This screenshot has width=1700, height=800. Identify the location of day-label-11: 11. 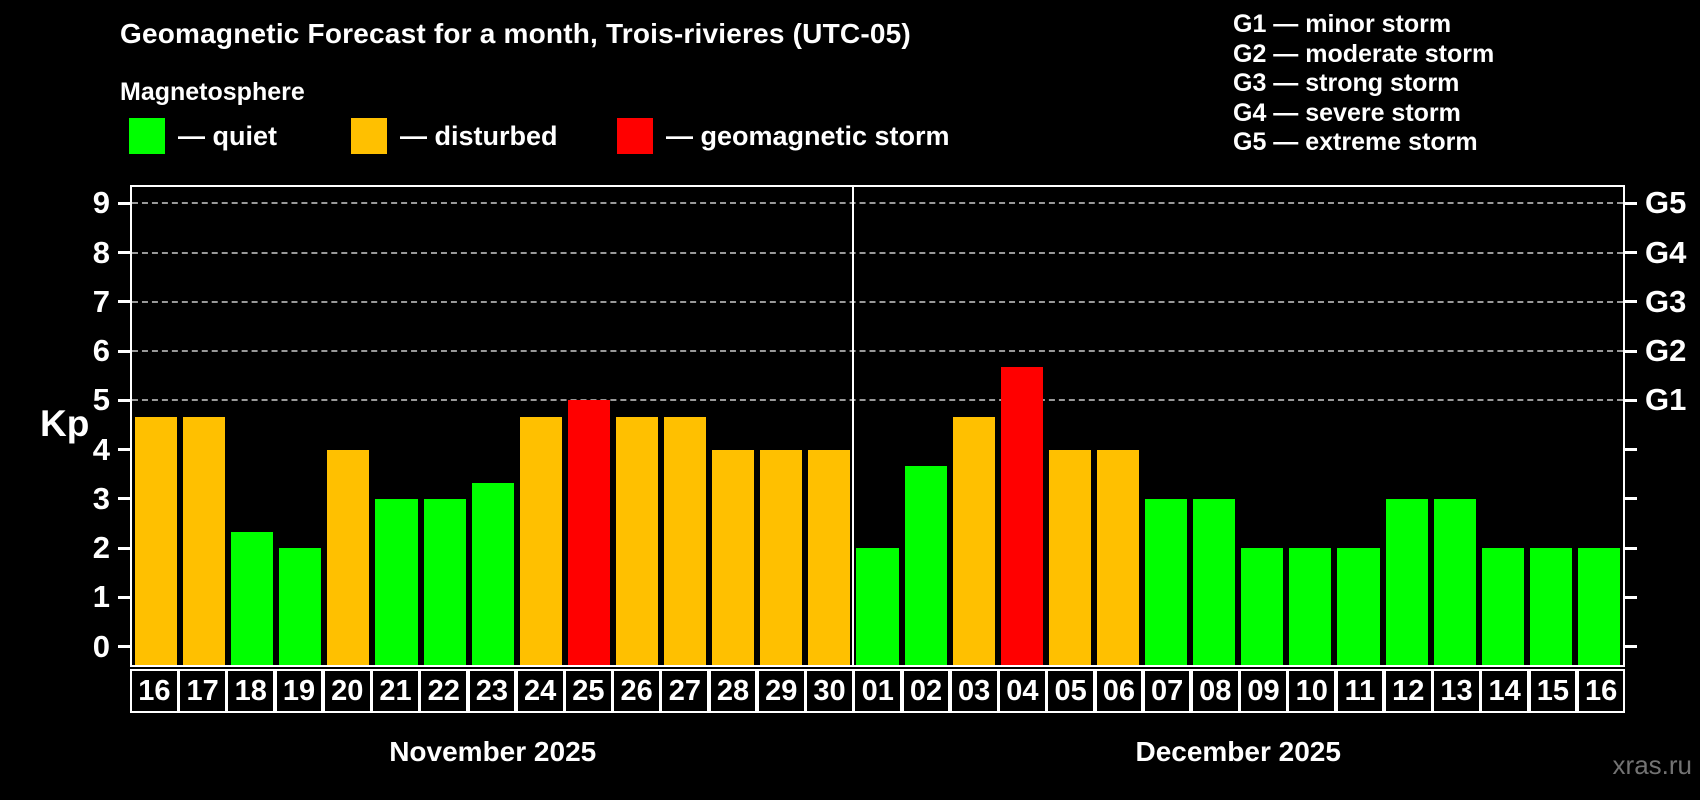
(1360, 691).